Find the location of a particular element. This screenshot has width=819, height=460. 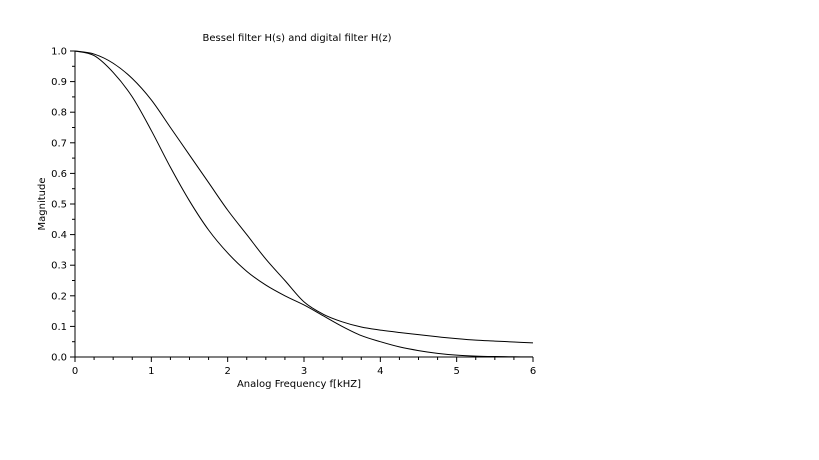

y-tick-label: 0.0 is located at coordinates (59, 358).